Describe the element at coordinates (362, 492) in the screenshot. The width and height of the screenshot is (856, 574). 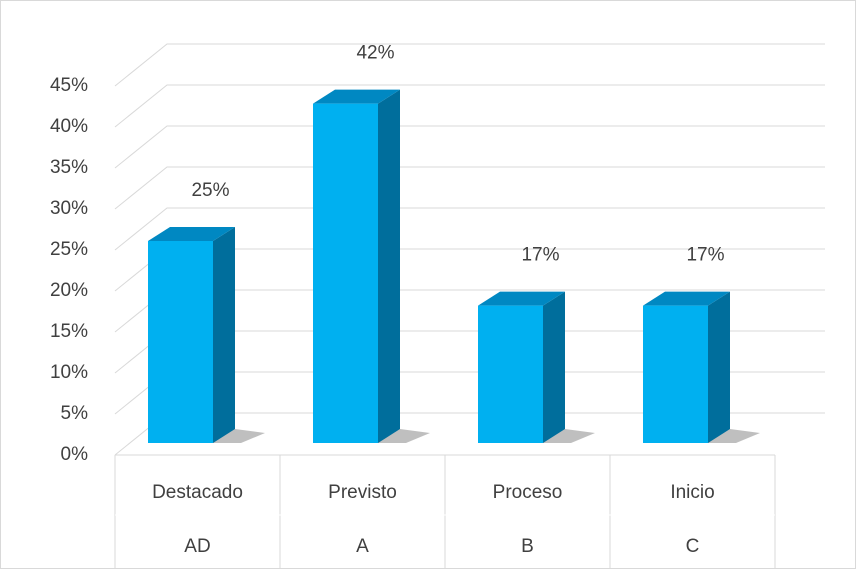
I see `category-label: Previsto` at that location.